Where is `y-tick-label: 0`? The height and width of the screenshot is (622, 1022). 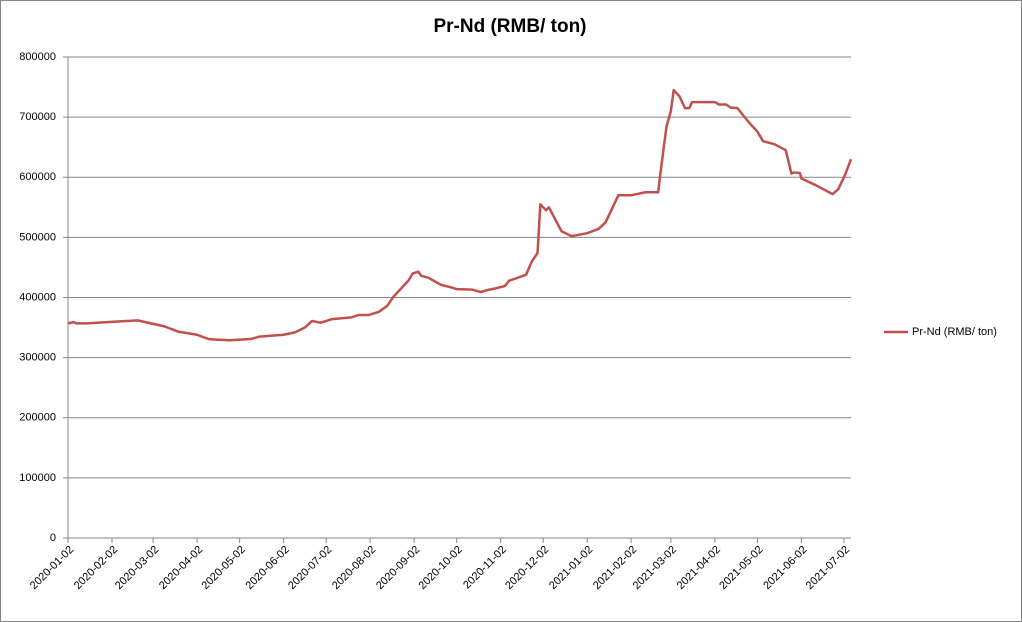 y-tick-label: 0 is located at coordinates (53, 538).